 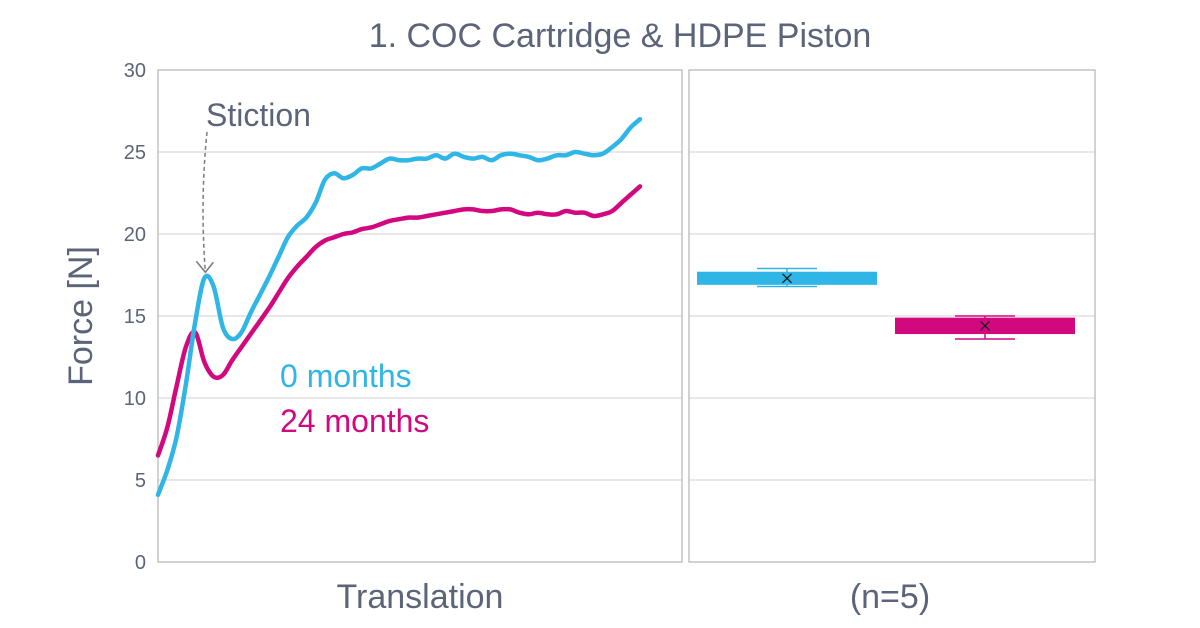 I want to click on y-tick-label: 25, so click(x=135, y=153).